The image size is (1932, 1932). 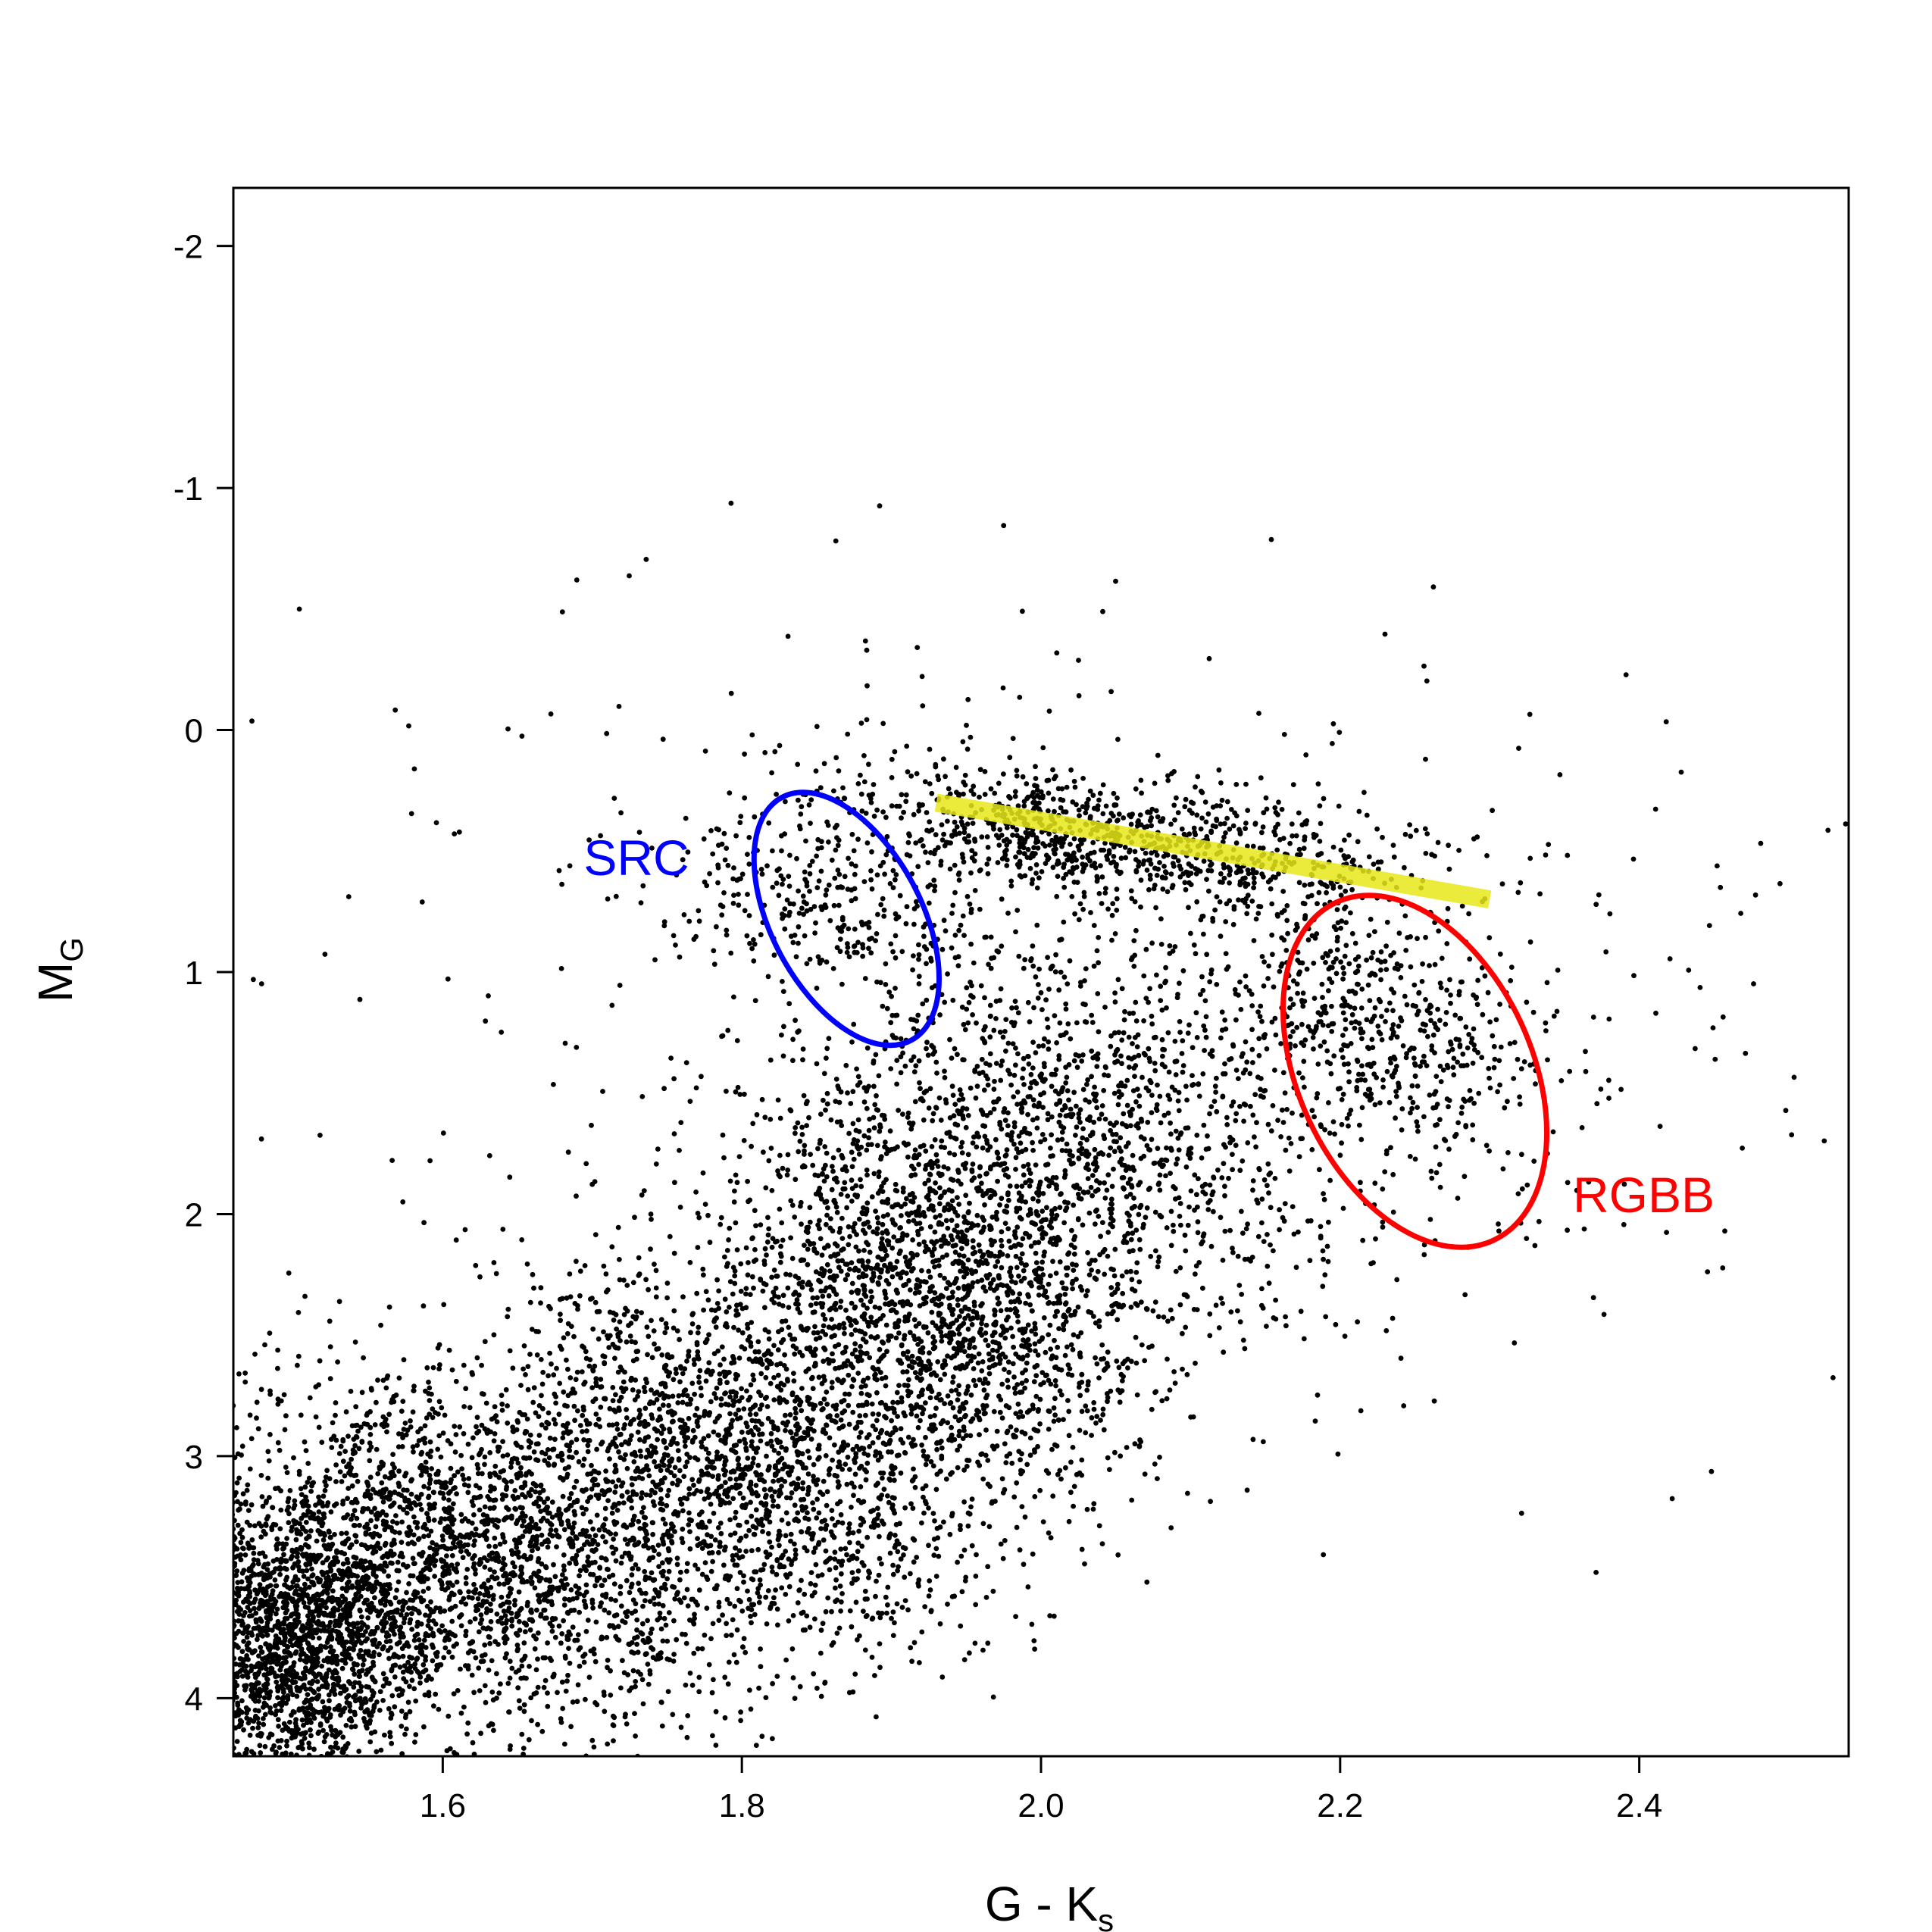 I want to click on data-point-1925, so click(x=466, y=1578).